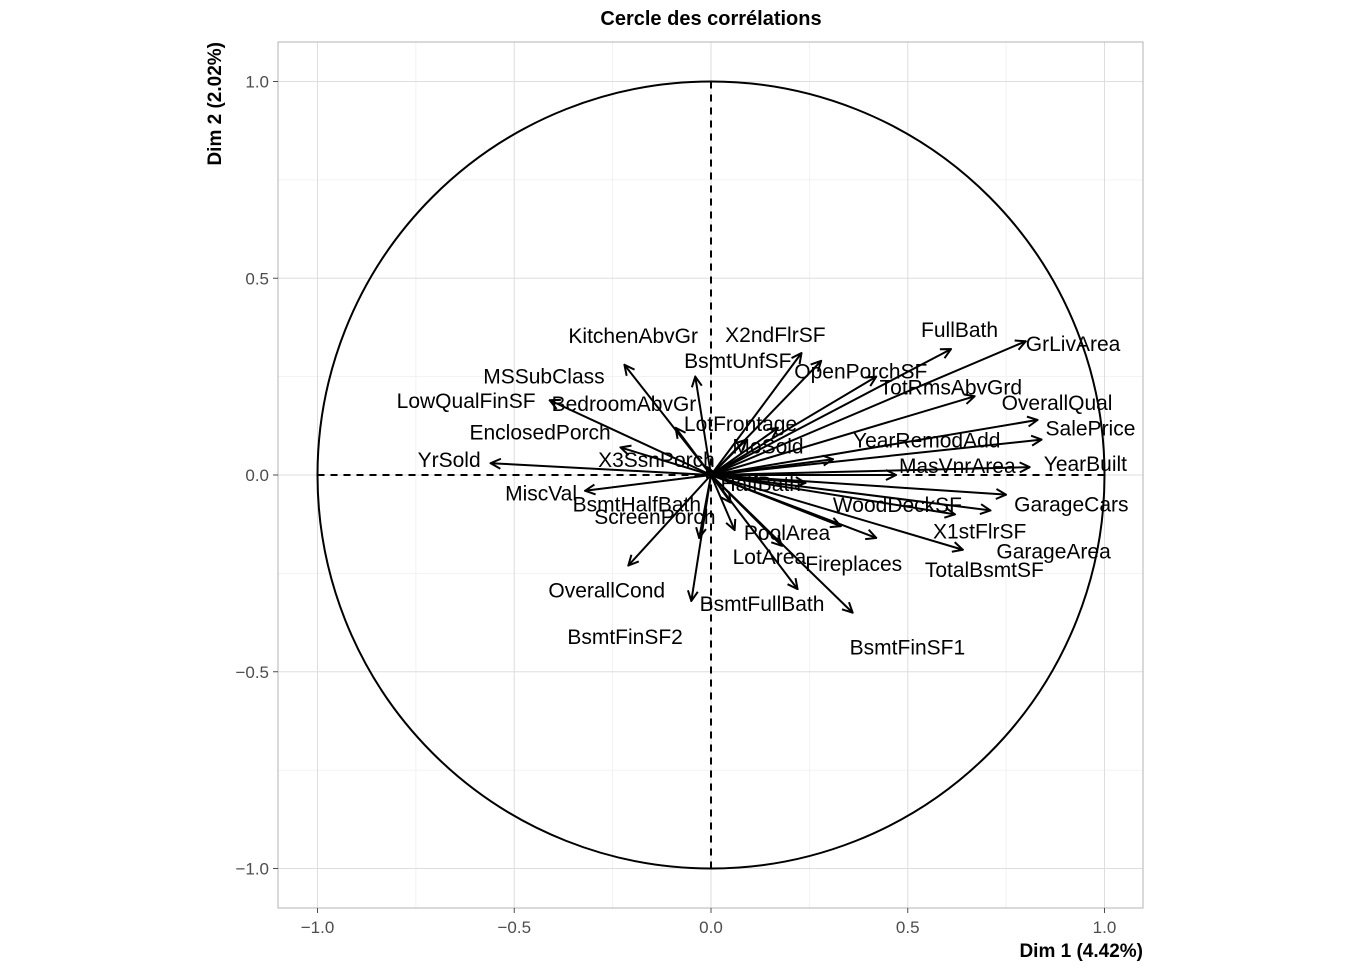 The height and width of the screenshot is (973, 1350). I want to click on label-bsmtfinsf1: BsmtFinSF1, so click(908, 648).